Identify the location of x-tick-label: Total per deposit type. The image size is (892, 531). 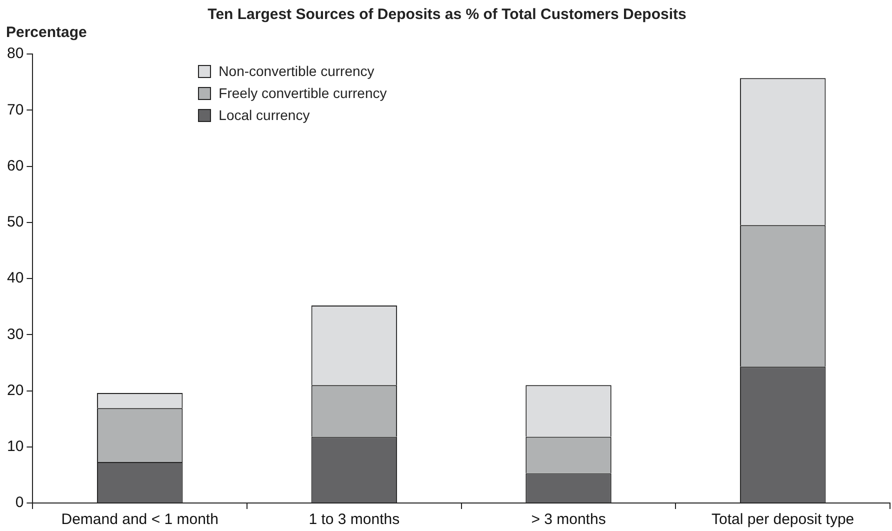
(783, 519).